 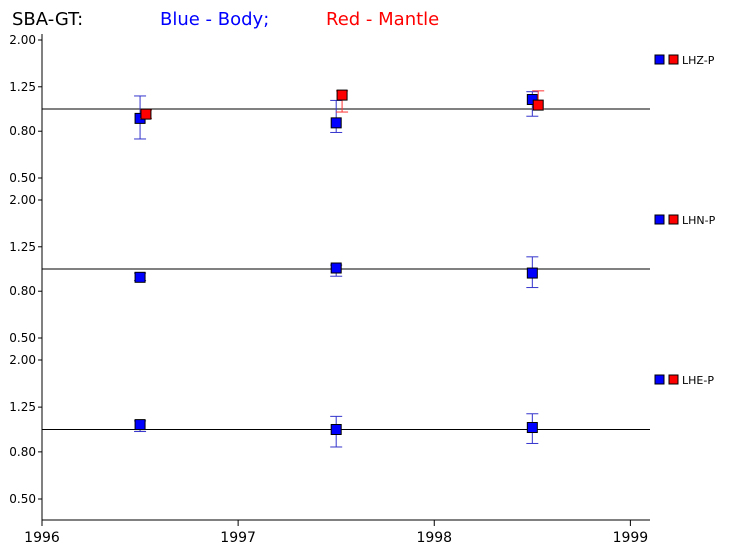 What do you see at coordinates (382, 19) in the screenshot?
I see `title-red-mantle: Red - Mantle` at bounding box center [382, 19].